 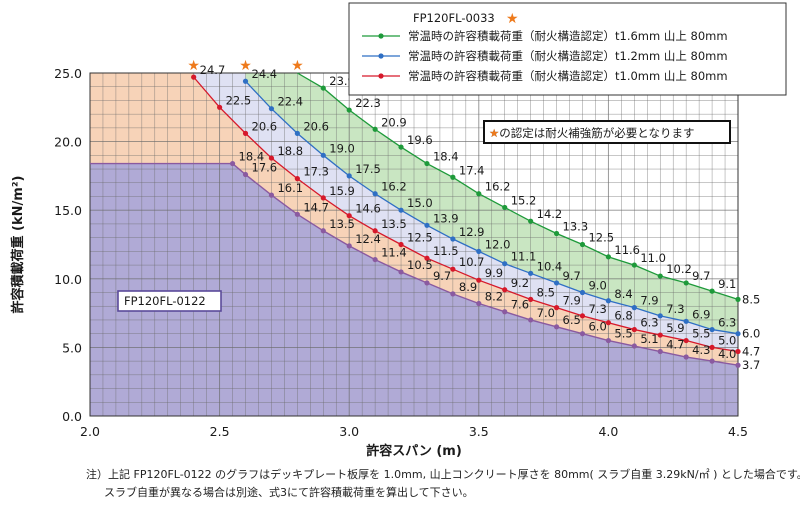 What do you see at coordinates (368, 169) in the screenshot?
I see `data-label: 17.5` at bounding box center [368, 169].